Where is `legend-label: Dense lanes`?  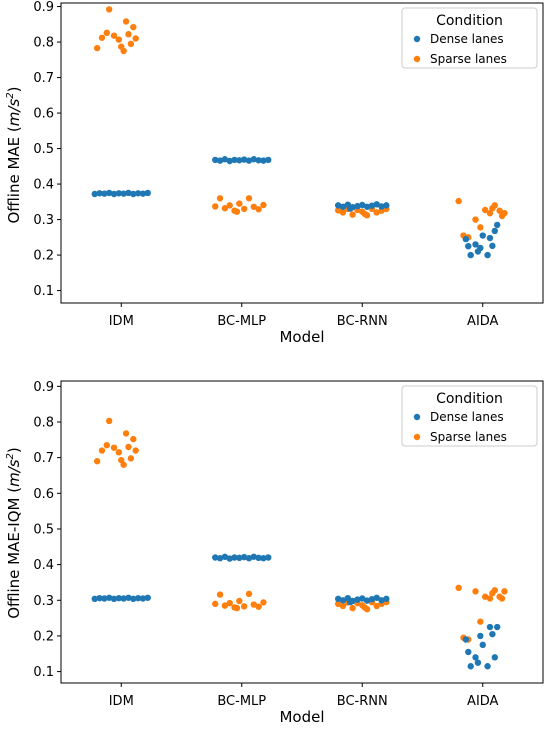 legend-label: Dense lanes is located at coordinates (467, 417).